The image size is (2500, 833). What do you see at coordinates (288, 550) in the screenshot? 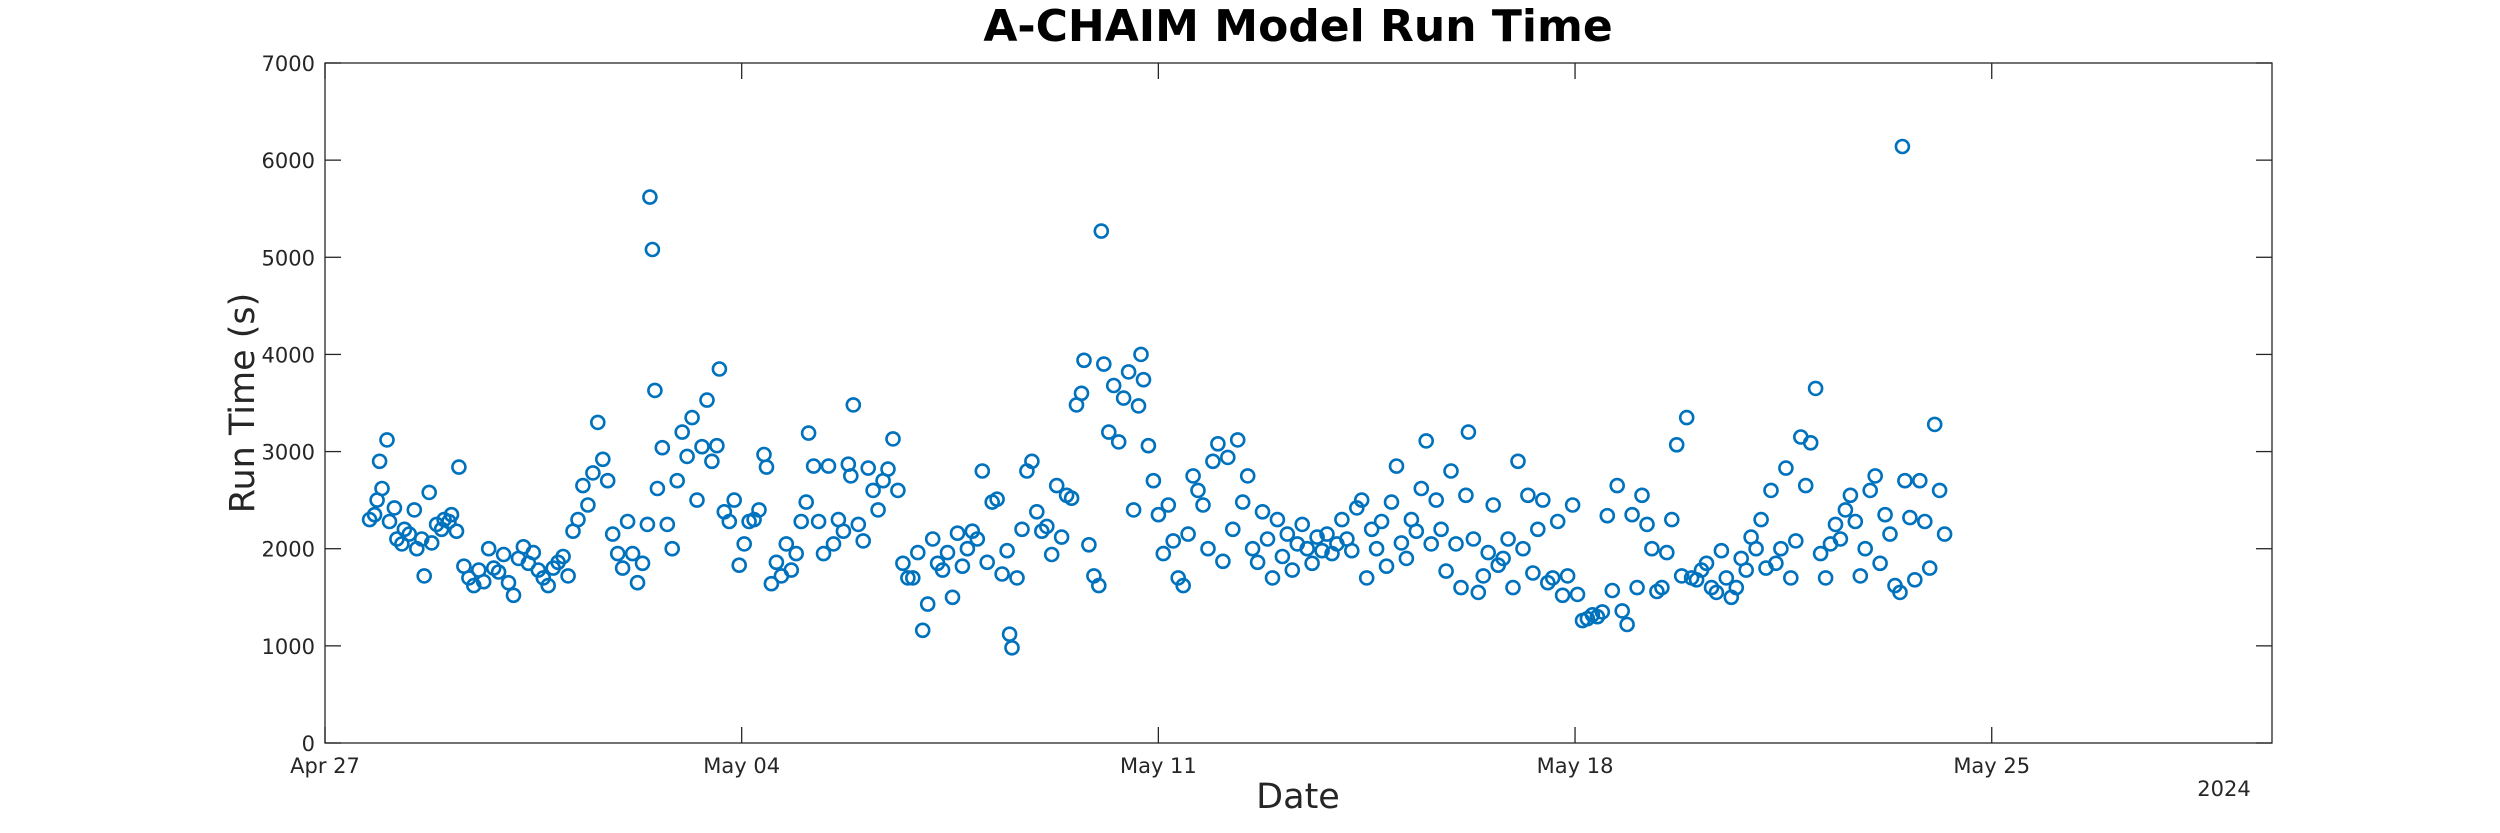
I see `y-tick-label: 2000` at bounding box center [288, 550].